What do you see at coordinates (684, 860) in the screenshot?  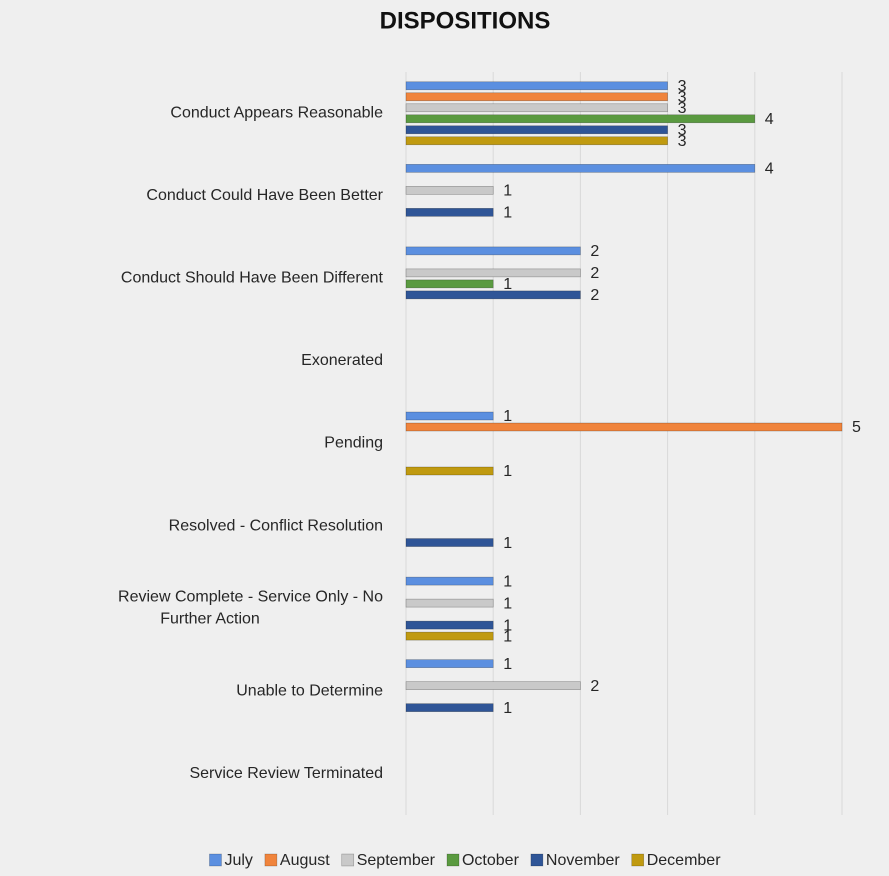 I see `legend-label: December` at bounding box center [684, 860].